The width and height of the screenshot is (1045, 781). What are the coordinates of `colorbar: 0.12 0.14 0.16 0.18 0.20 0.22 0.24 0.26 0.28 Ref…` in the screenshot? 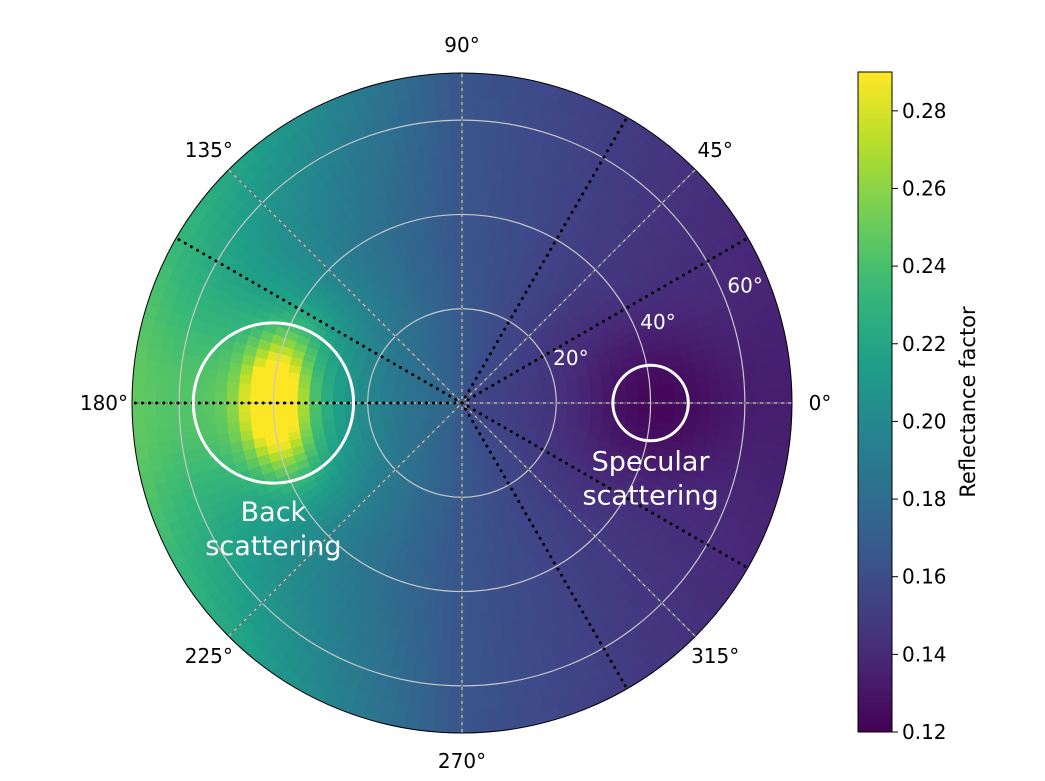 It's located at (918, 407).